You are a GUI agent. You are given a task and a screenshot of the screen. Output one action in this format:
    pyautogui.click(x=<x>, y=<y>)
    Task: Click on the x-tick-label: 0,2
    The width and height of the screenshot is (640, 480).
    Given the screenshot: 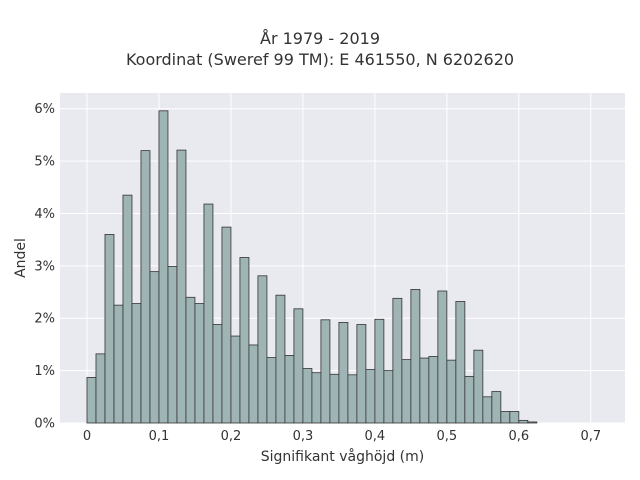 What is the action you would take?
    pyautogui.click(x=231, y=436)
    